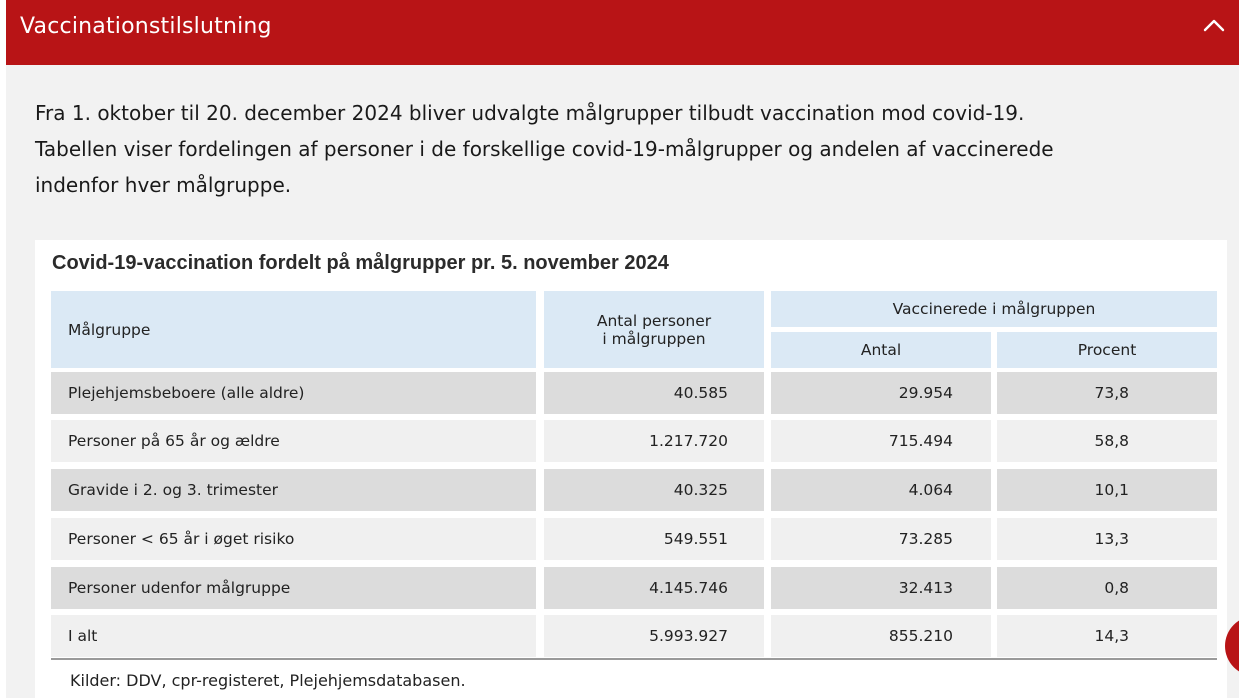 Image resolution: width=1239 pixels, height=698 pixels. Describe the element at coordinates (1107, 393) in the screenshot. I see `table-cell-procent: 73,8` at that location.